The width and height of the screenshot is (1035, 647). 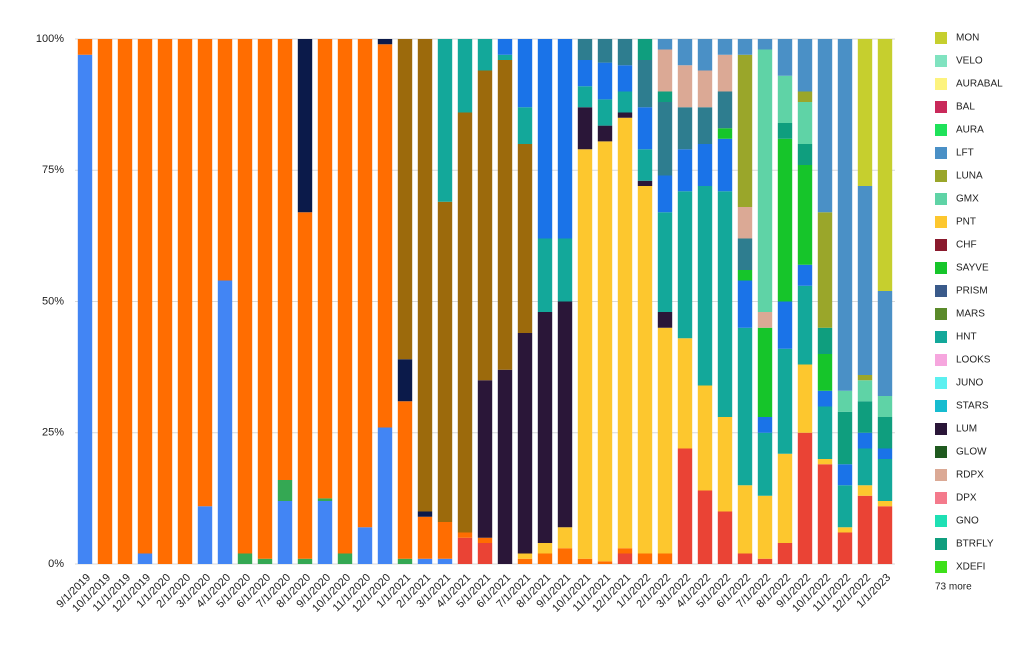 I want to click on legend-label: RDPX, so click(x=970, y=475).